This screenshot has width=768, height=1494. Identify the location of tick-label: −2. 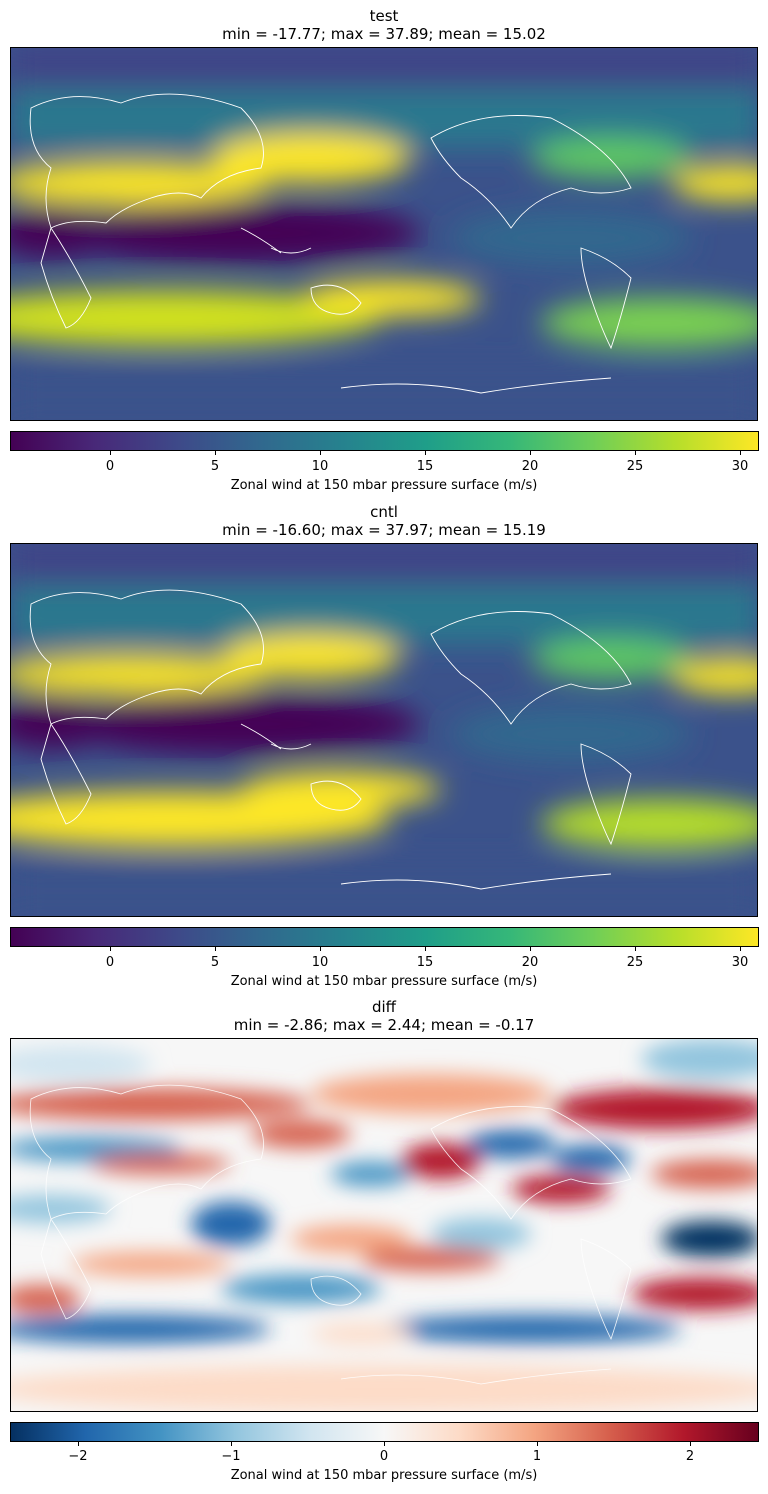
(78, 1456).